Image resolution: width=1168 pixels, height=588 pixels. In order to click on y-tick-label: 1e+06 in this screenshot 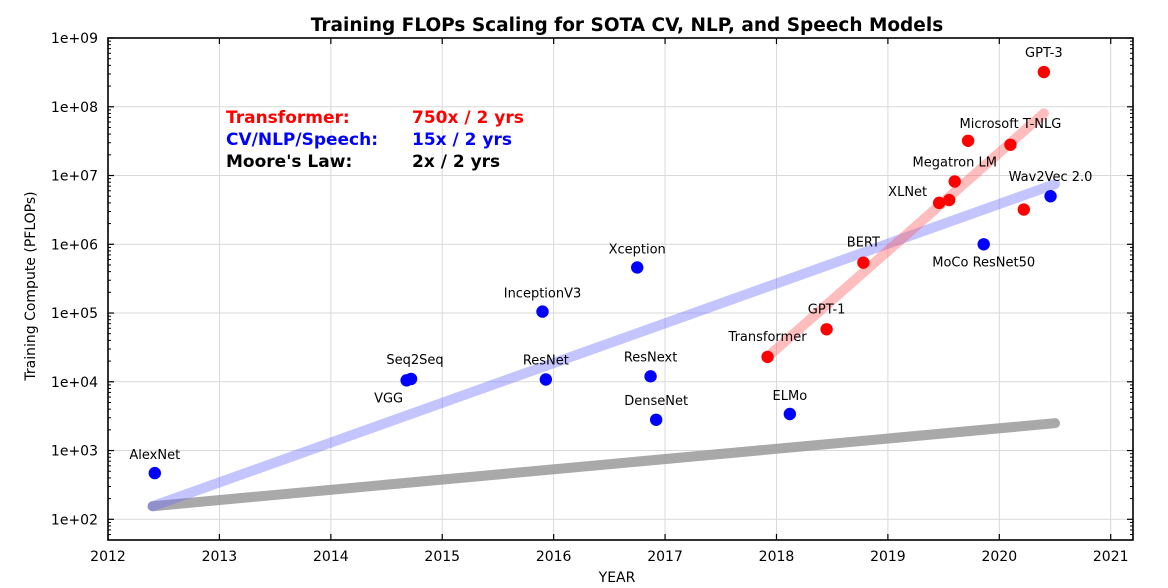, I will do `click(74, 245)`.